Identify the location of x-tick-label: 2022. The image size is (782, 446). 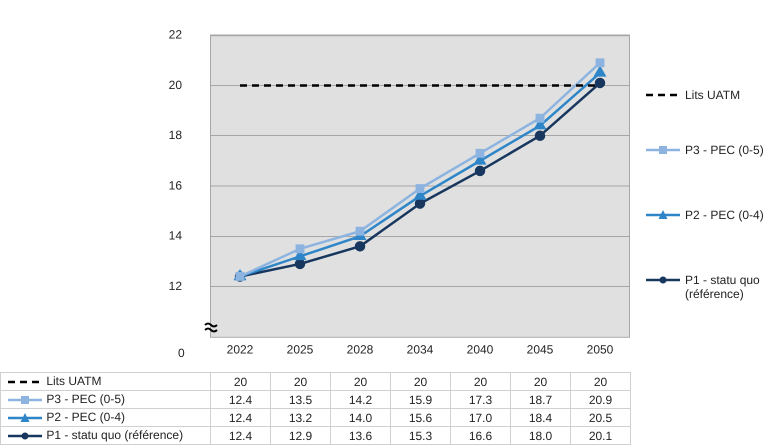
(240, 349).